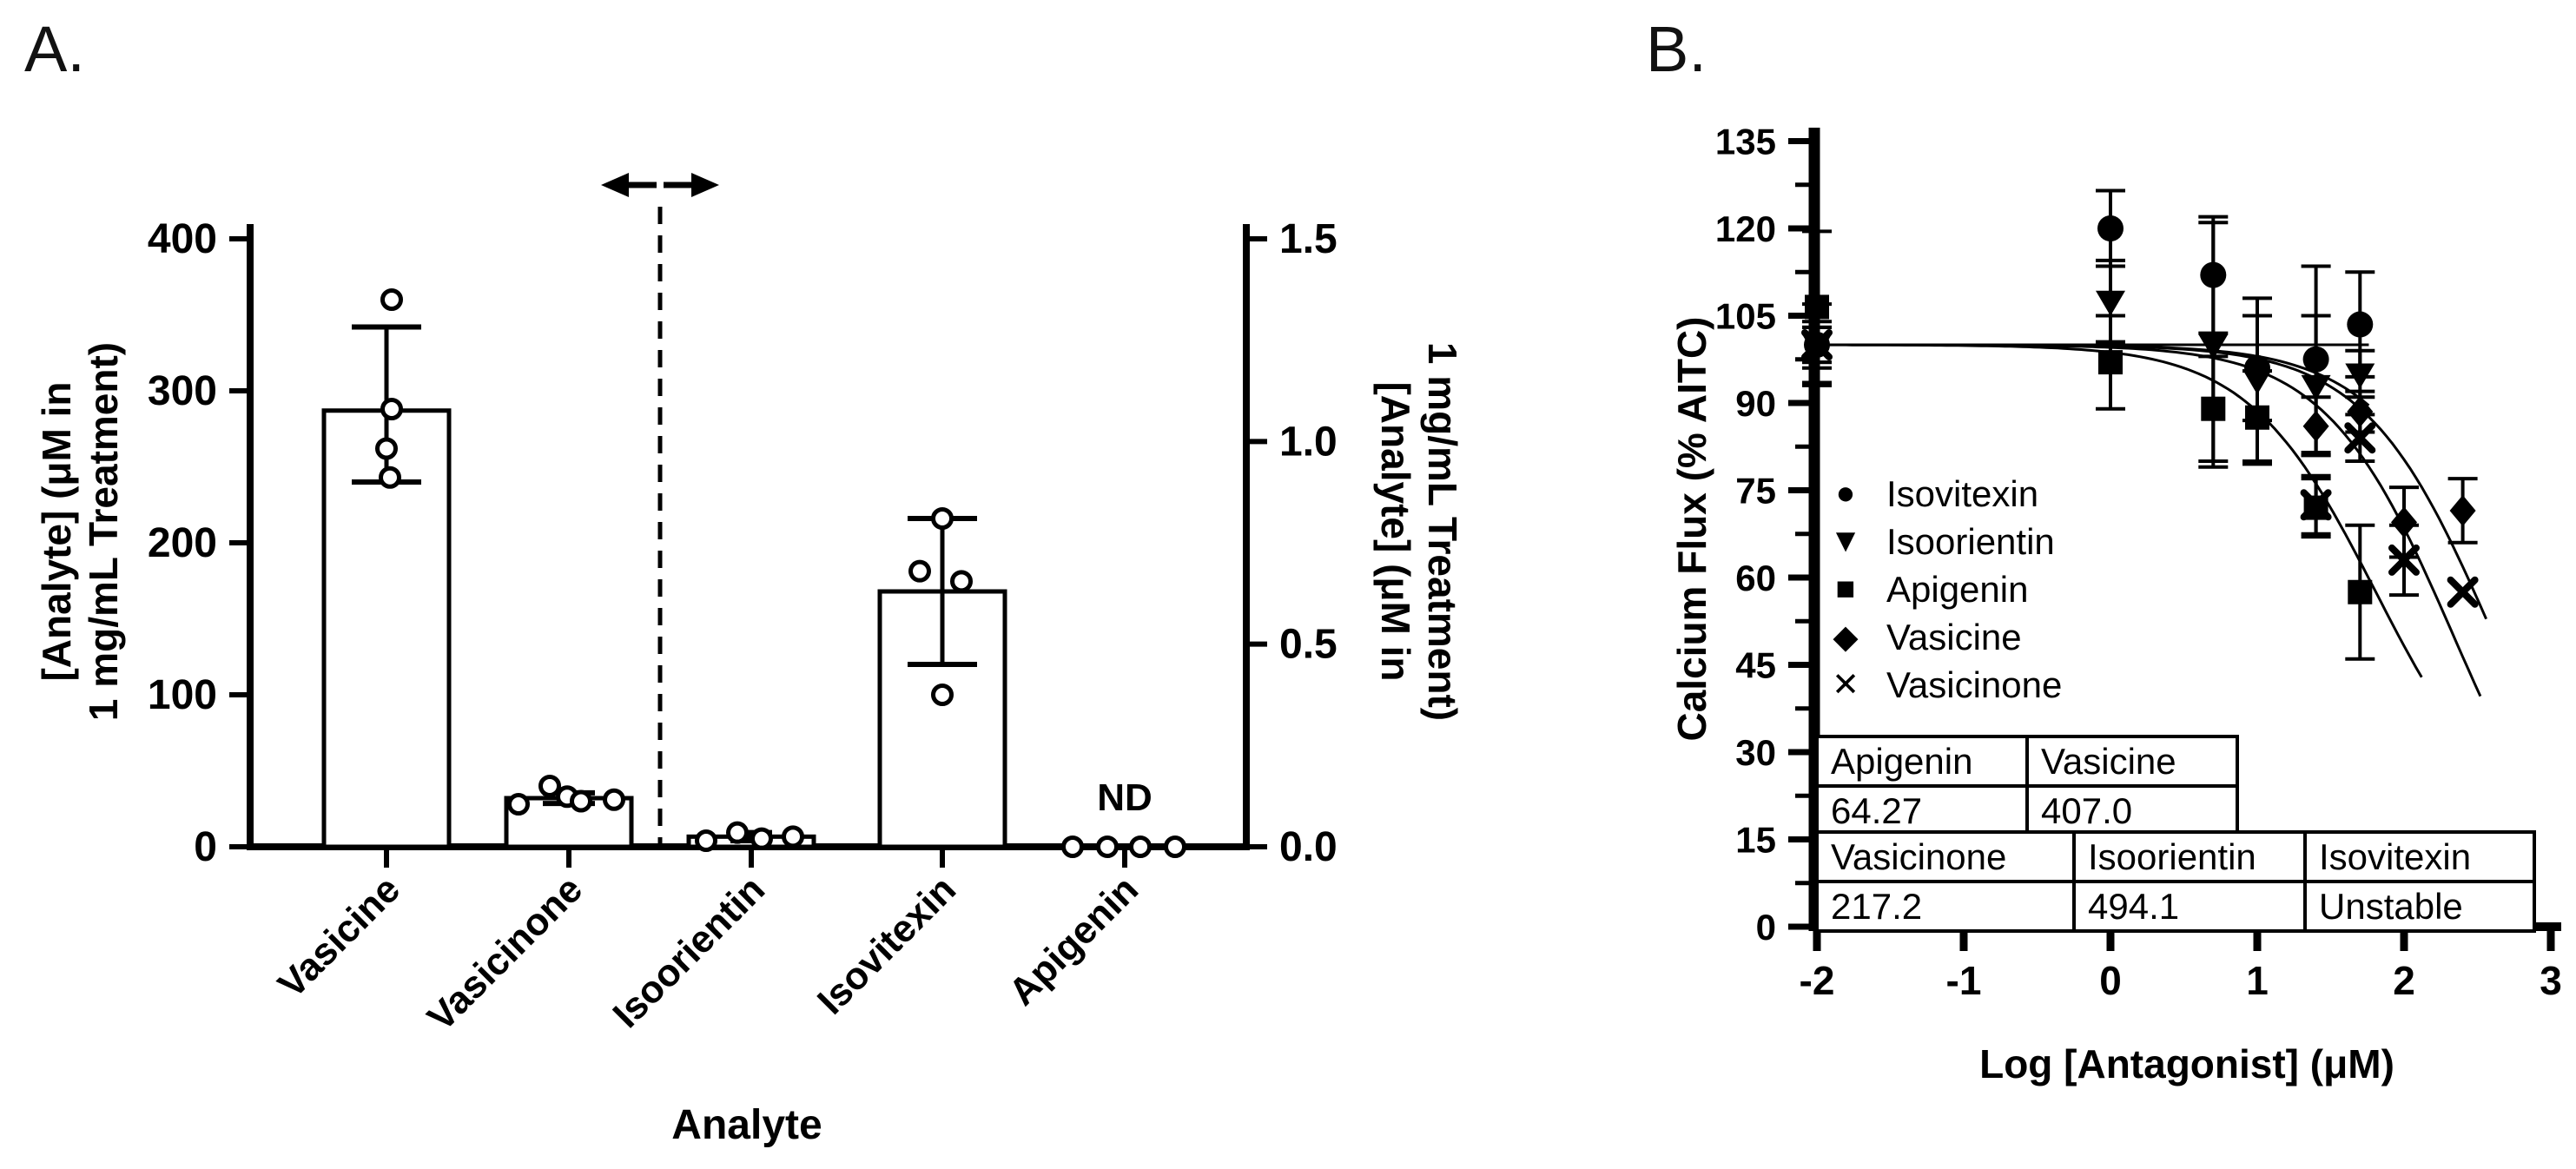 The image size is (2576, 1169). Describe the element at coordinates (80, 531) in the screenshot. I see `panel-a-left-axis-label: [Analyte] (μM in 1 mg/mL Treatment)` at that location.